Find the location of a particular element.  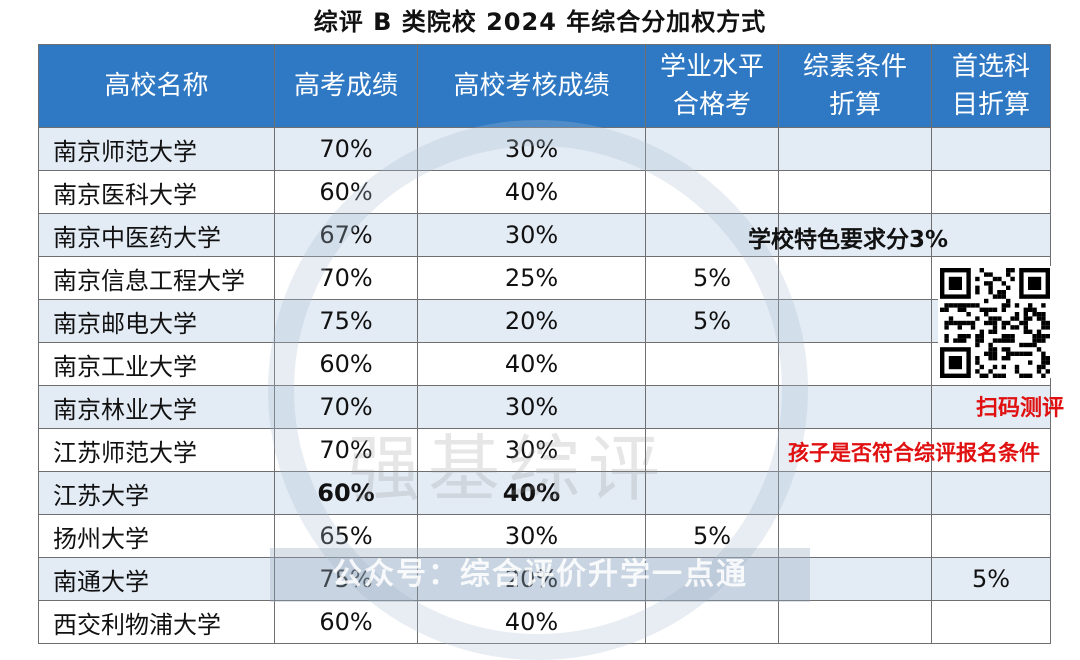

table-row: 西交利物浦大学 60% 40% is located at coordinates (544, 622).